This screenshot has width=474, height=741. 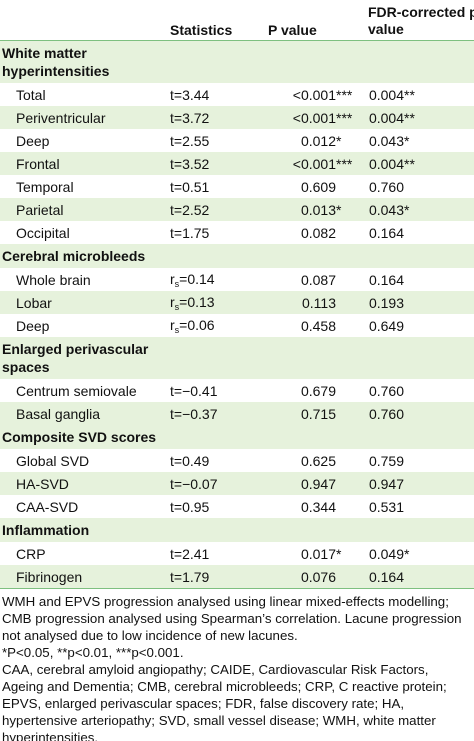 I want to click on header-fdr-line1: FDR-corrected p, so click(x=421, y=12).